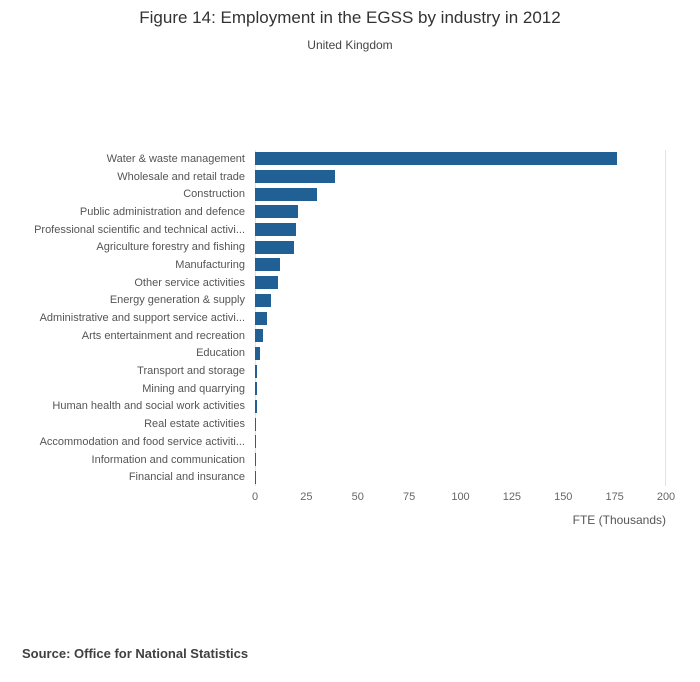  What do you see at coordinates (194, 424) in the screenshot?
I see `category-label: Real estate activities` at bounding box center [194, 424].